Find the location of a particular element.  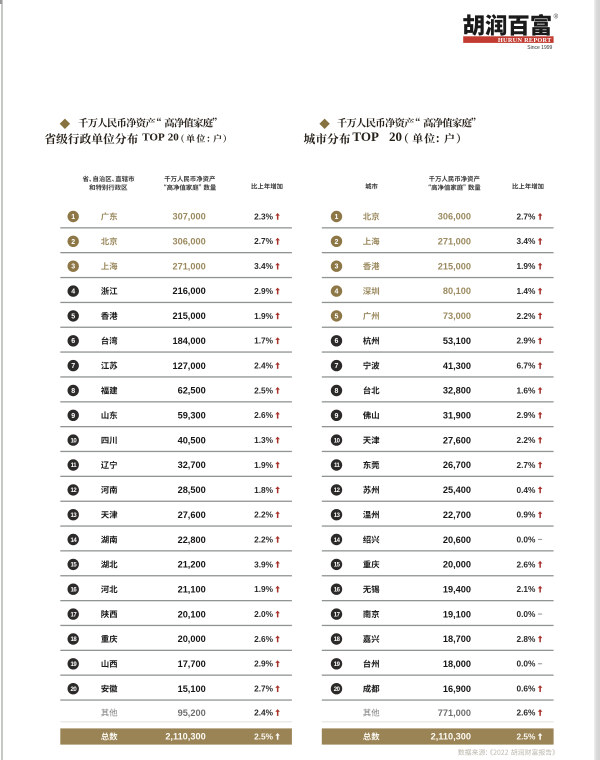

svg-text: 2.8% is located at coordinates (526, 639).